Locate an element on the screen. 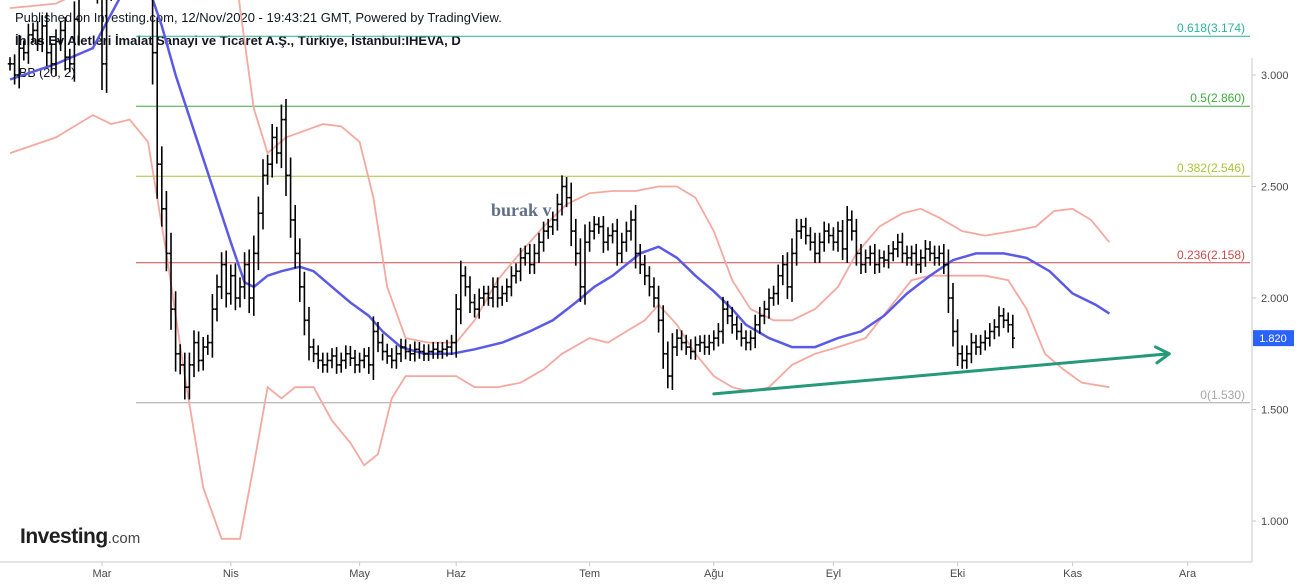 This screenshot has height=584, width=1298. y-tick-label: 1.000 is located at coordinates (1275, 522).